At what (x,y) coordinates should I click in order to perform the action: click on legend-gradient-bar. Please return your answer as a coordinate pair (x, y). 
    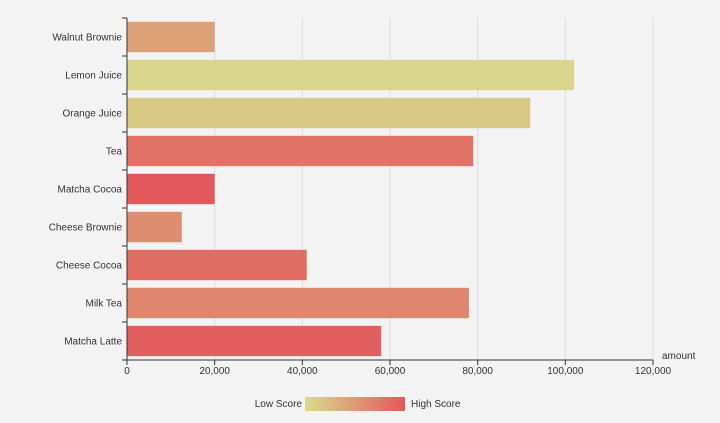
    Looking at the image, I should click on (355, 404).